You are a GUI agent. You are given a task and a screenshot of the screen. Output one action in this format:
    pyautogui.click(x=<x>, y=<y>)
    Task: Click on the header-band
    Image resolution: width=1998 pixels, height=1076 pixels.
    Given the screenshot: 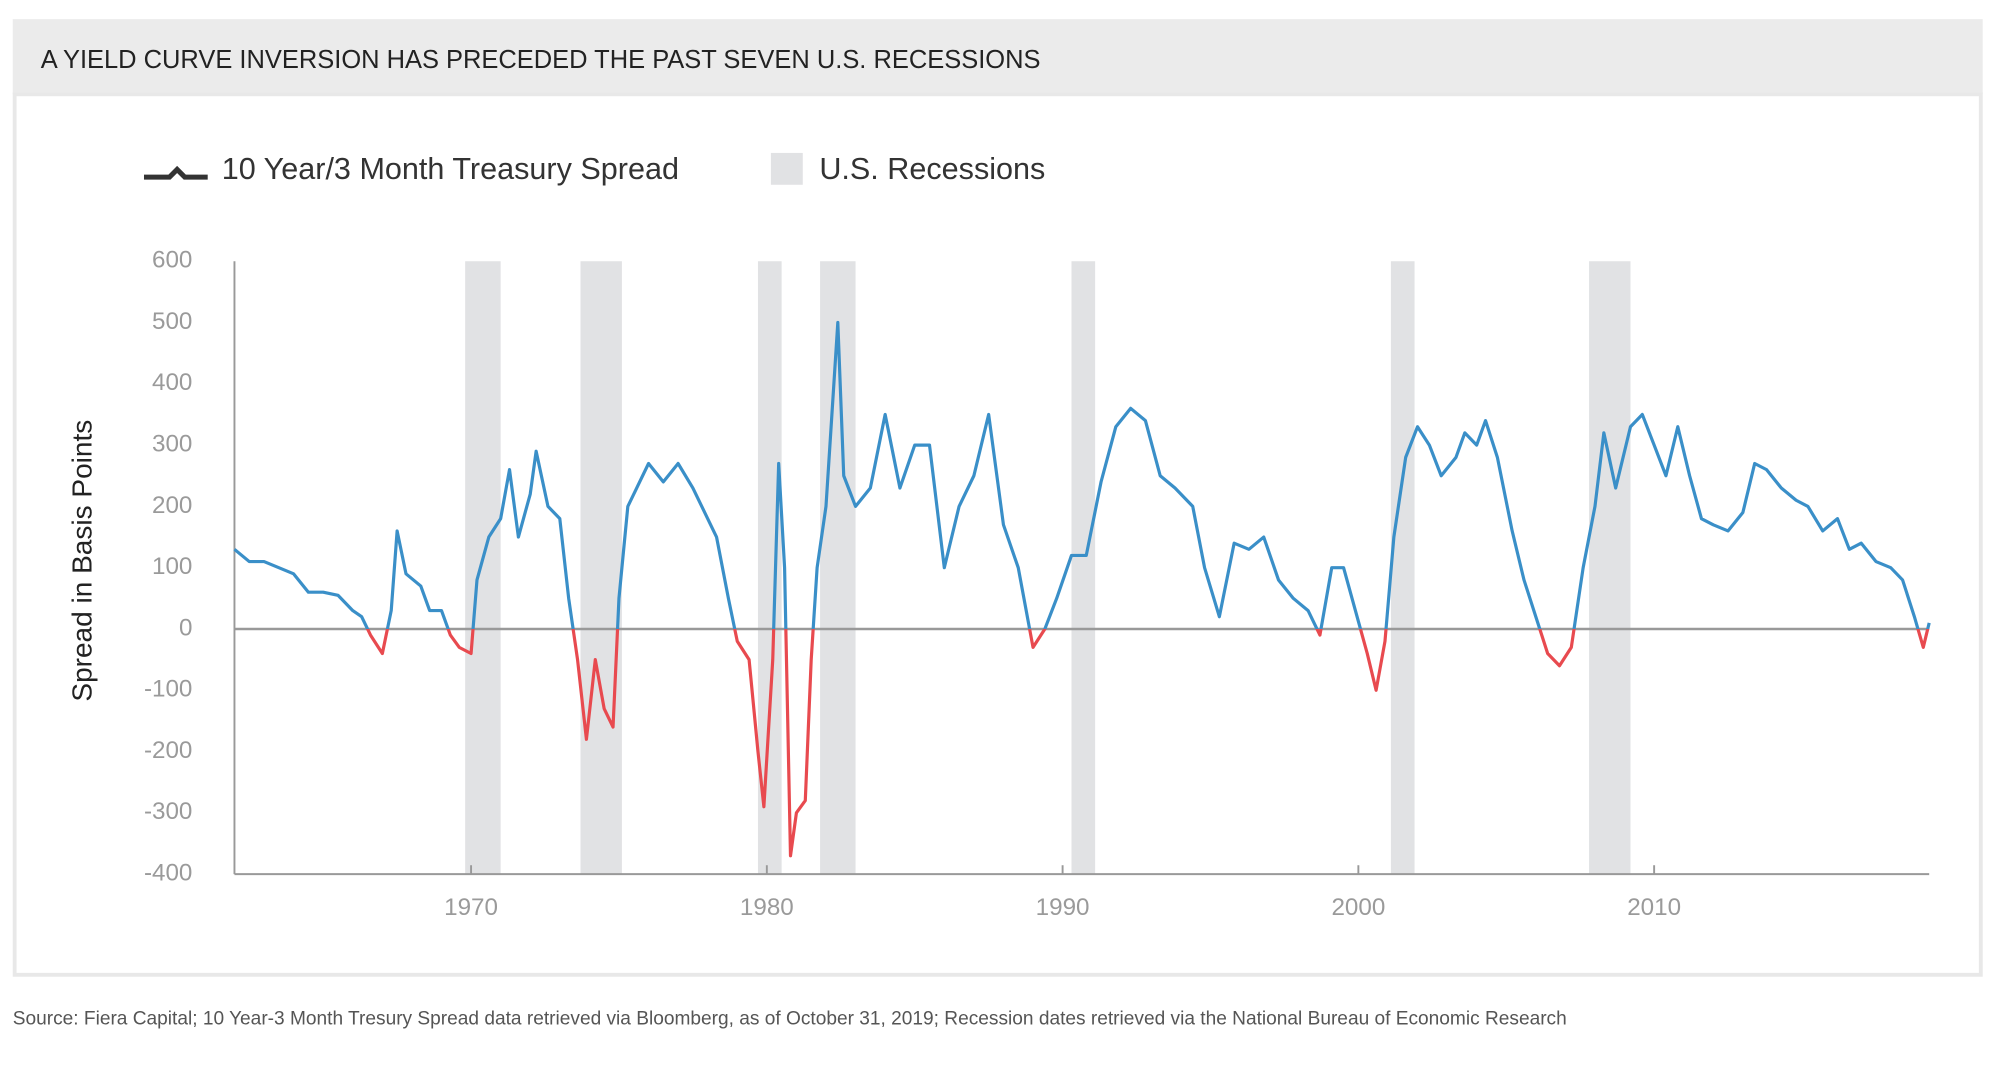 What is the action you would take?
    pyautogui.click(x=997, y=57)
    